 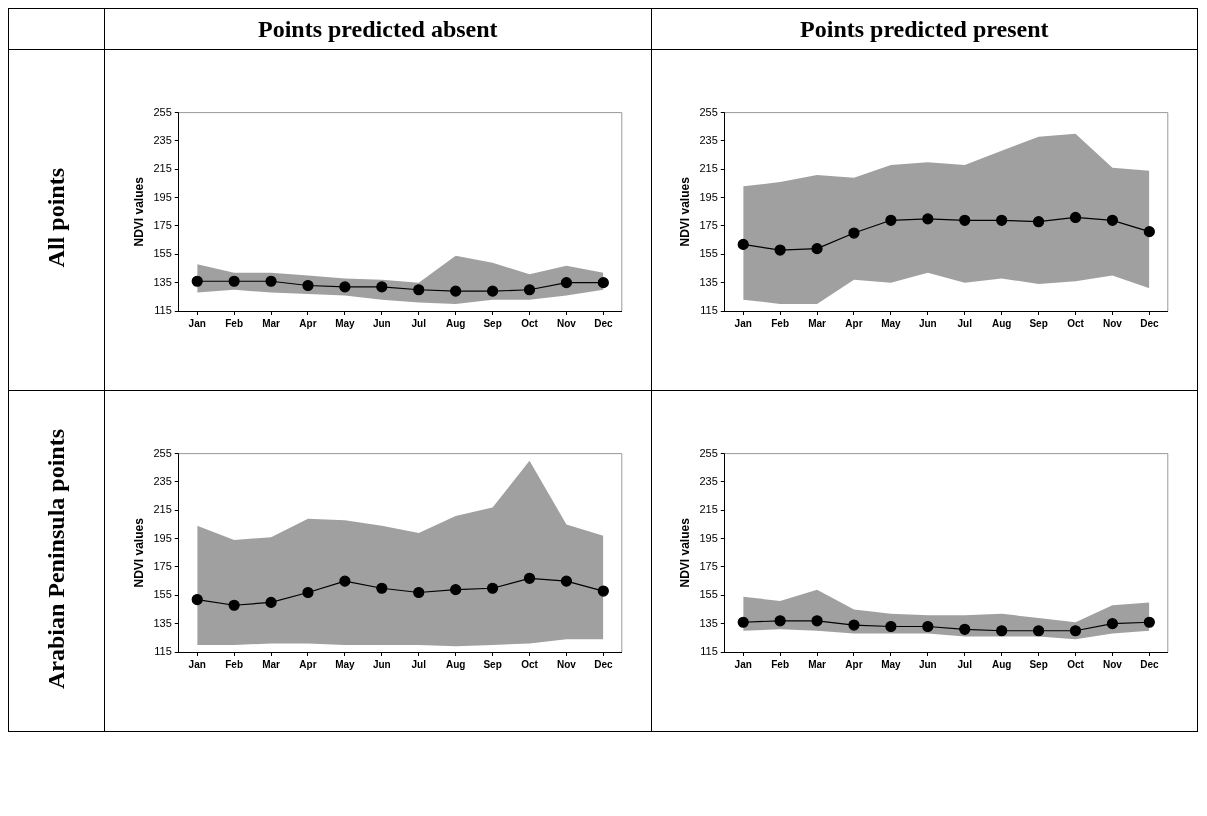 I want to click on chart-title: Points predicted present, so click(x=924, y=28).